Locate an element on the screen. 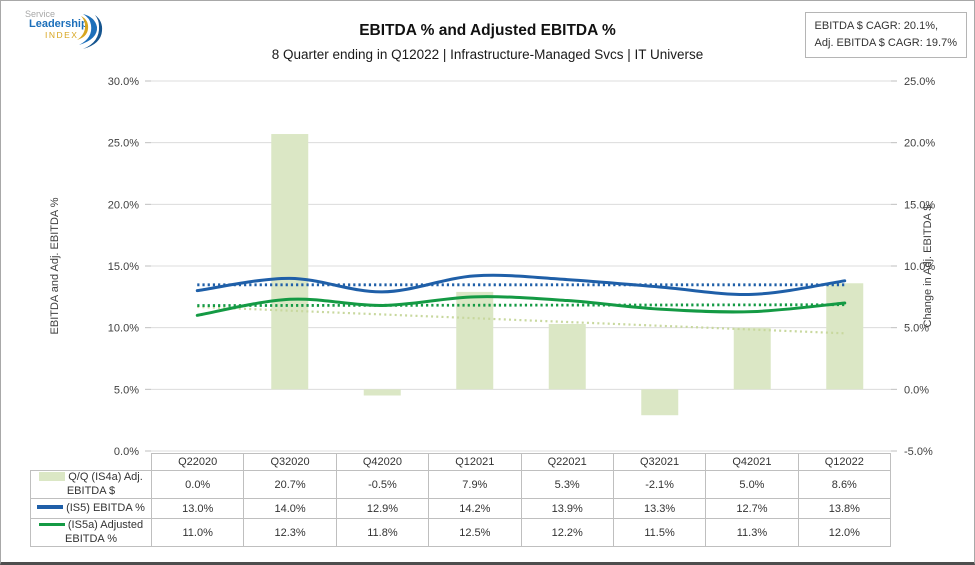 The height and width of the screenshot is (565, 975). table-header-quarter: Q32020 is located at coordinates (290, 462).